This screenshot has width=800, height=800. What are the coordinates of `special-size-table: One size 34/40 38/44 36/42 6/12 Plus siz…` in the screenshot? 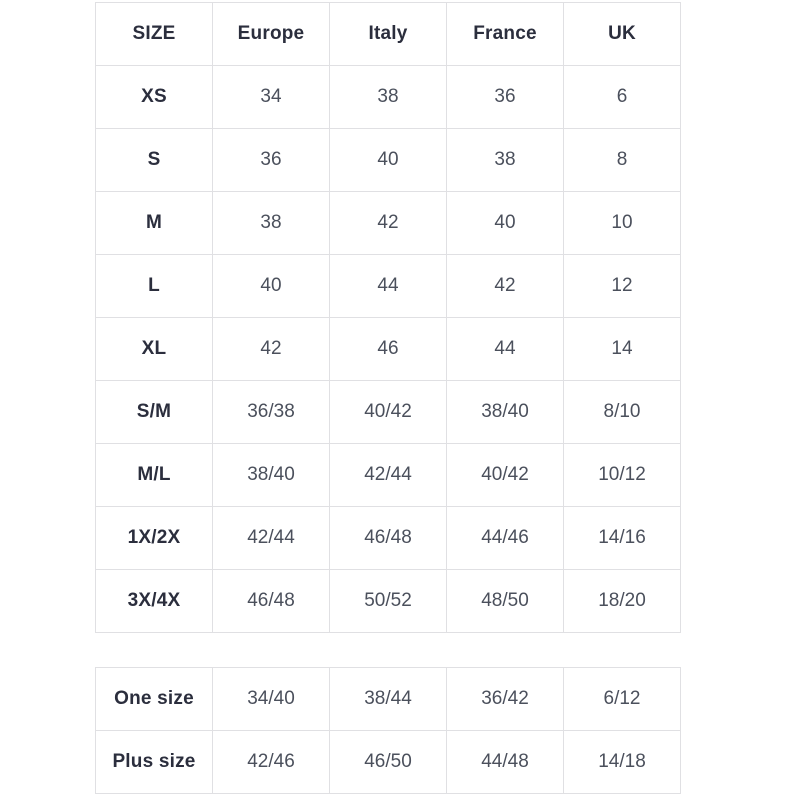 It's located at (388, 730).